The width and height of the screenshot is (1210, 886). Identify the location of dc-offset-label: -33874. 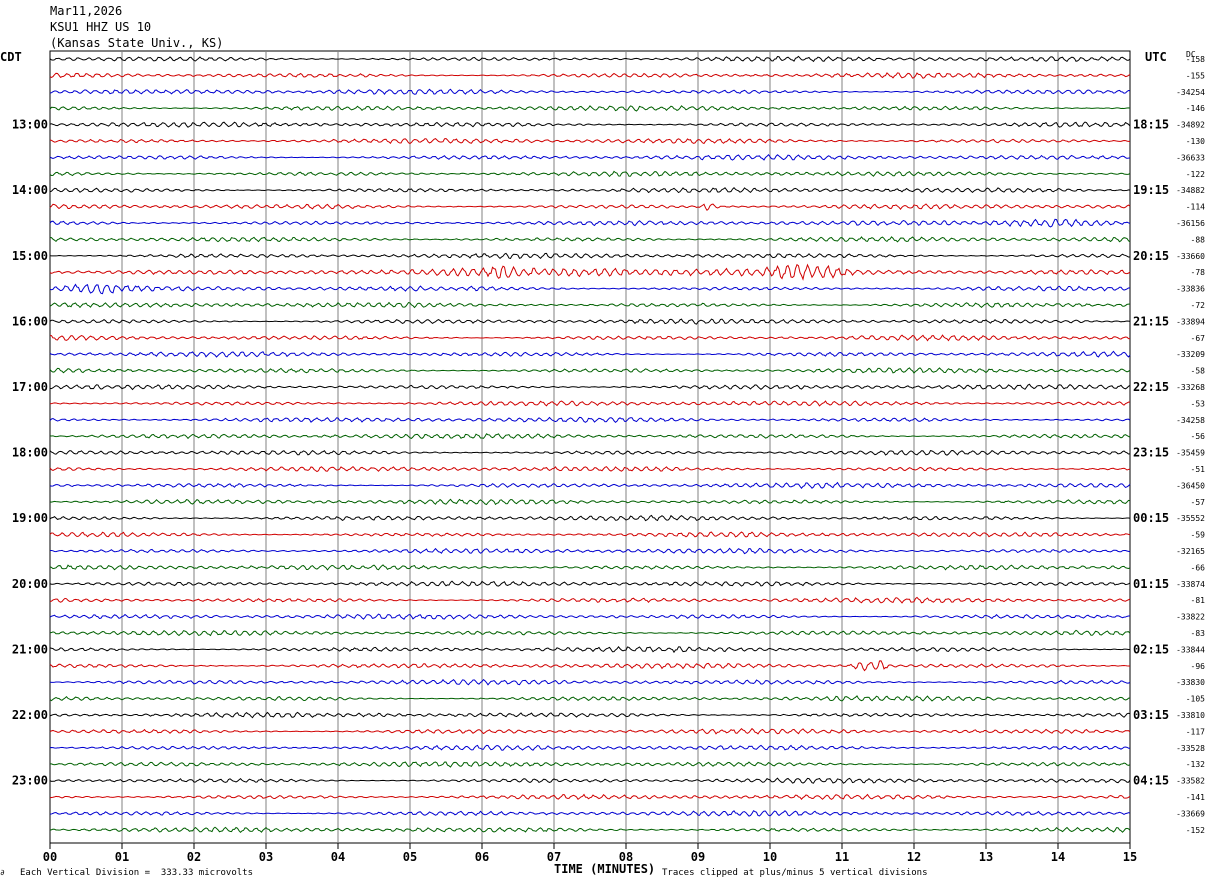
(1190, 584).